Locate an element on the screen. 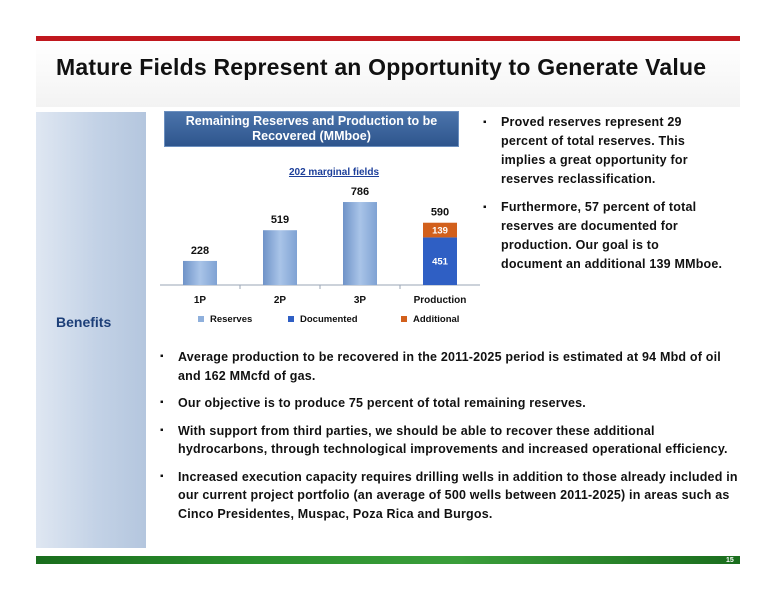 The image size is (776, 600). bar-reserves-1p is located at coordinates (200, 272).